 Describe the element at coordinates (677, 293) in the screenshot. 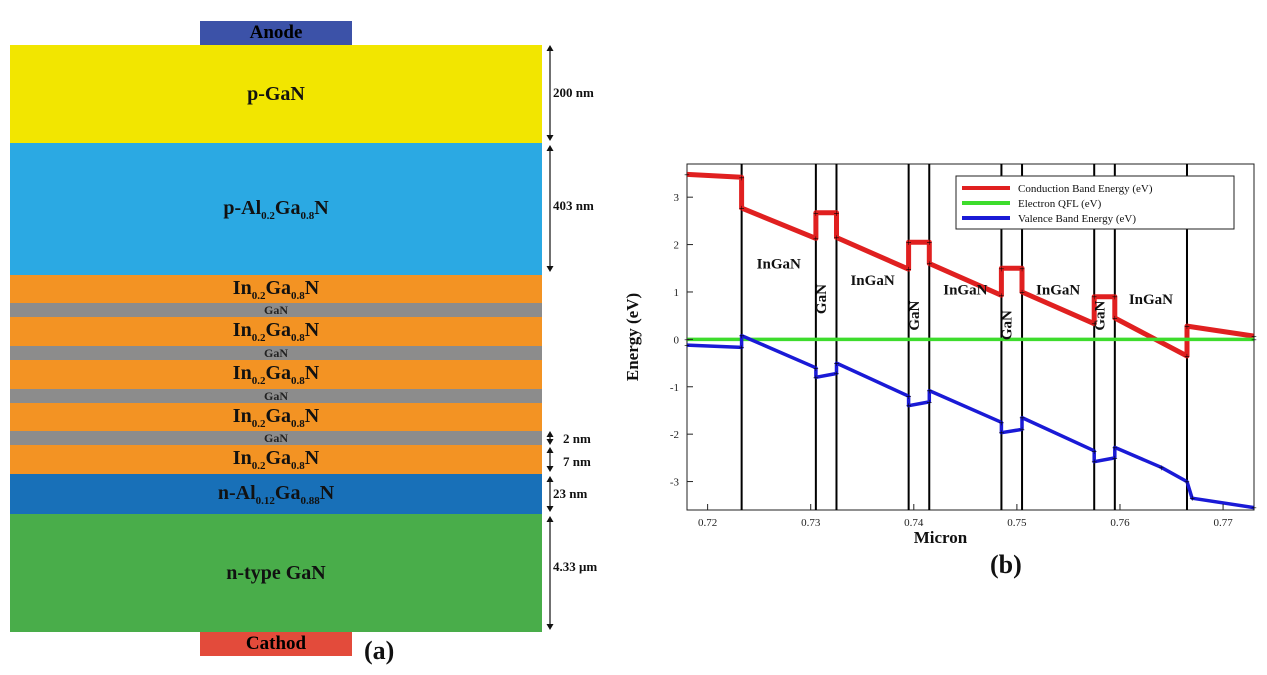

I see `y-tick-label: 1` at that location.